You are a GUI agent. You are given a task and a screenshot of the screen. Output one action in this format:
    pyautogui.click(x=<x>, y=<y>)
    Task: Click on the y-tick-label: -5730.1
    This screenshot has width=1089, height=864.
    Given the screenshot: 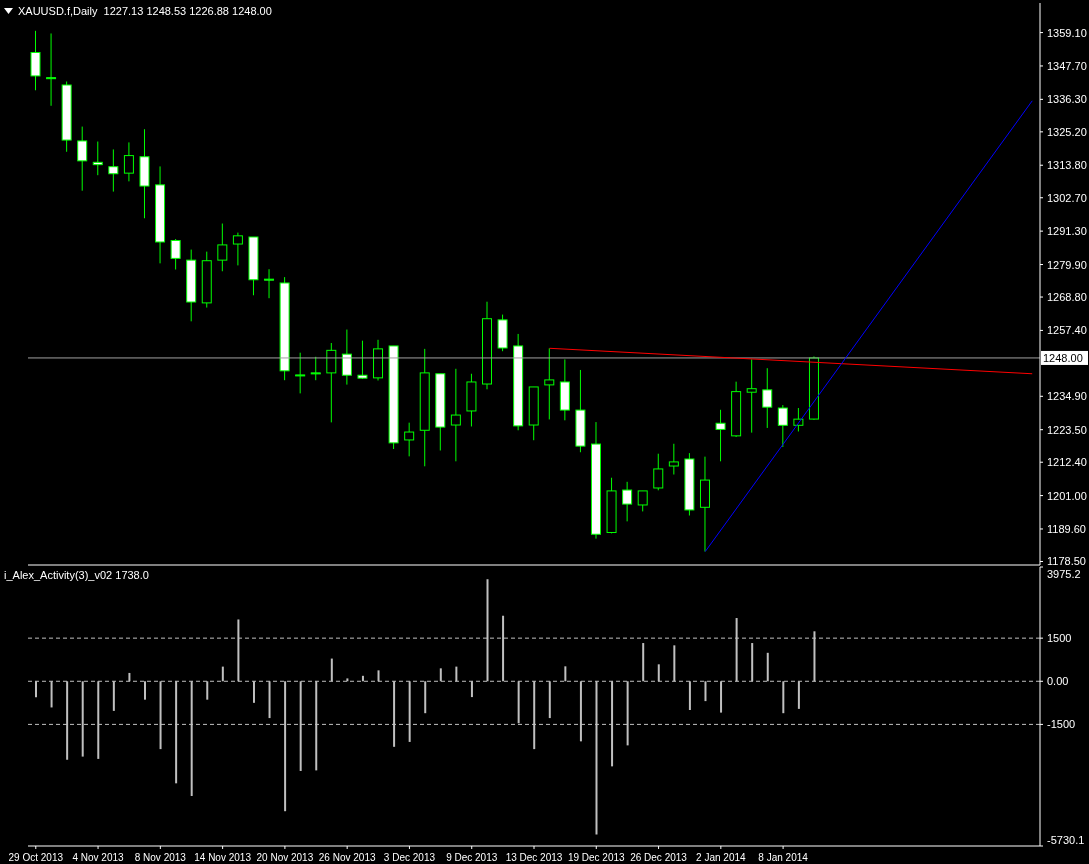 What is the action you would take?
    pyautogui.click(x=1066, y=840)
    